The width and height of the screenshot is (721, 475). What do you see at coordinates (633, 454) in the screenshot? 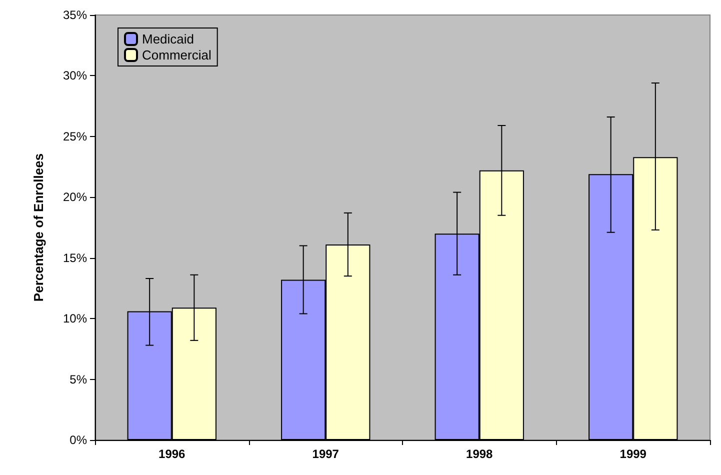
I see `x-tick-label: 1999` at bounding box center [633, 454].